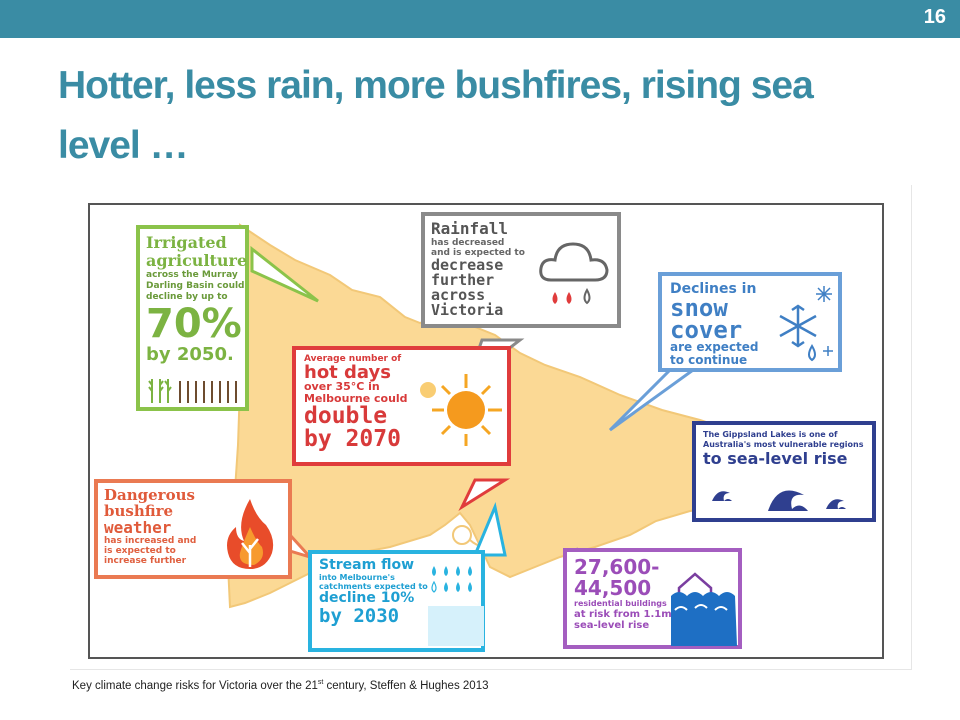 The image size is (960, 720). What do you see at coordinates (461, 410) in the screenshot?
I see `sun-icon` at bounding box center [461, 410].